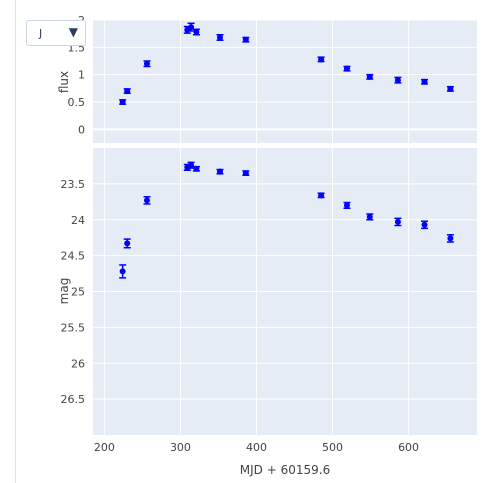 This screenshot has width=489, height=483. What do you see at coordinates (15, 241) in the screenshot?
I see `left-border-line` at bounding box center [15, 241].